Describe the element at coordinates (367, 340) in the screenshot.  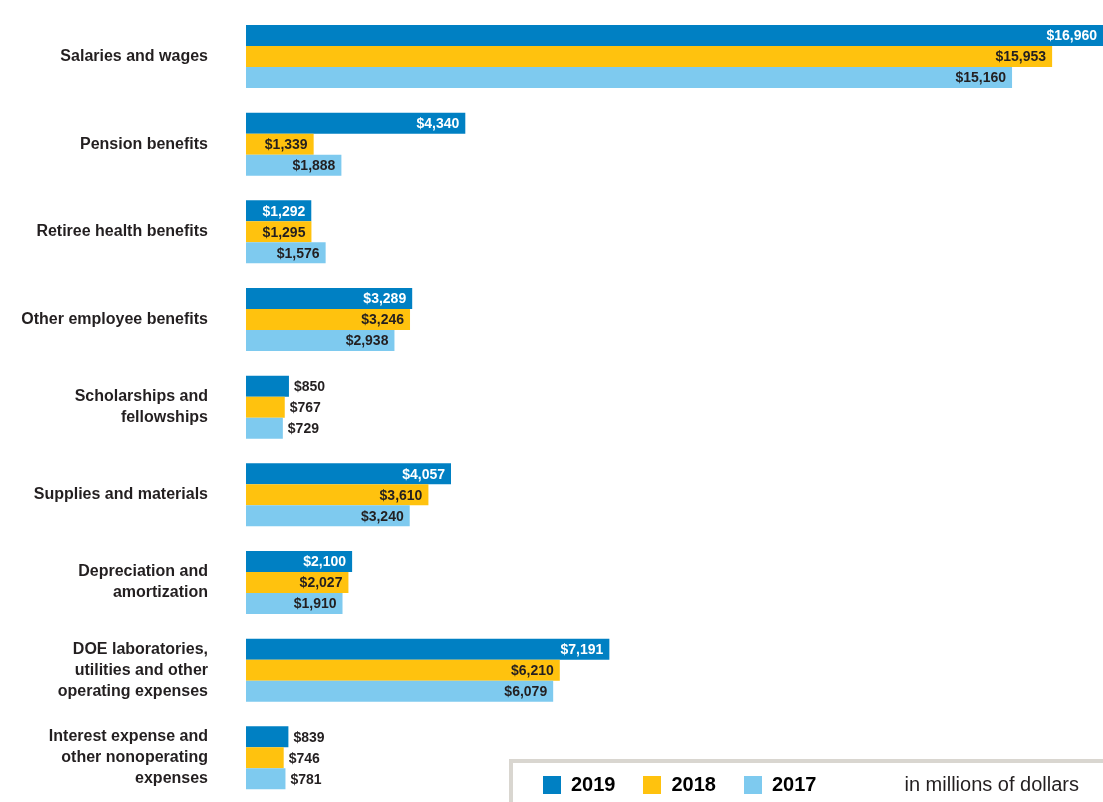
I see `data-label: $2,938` at that location.